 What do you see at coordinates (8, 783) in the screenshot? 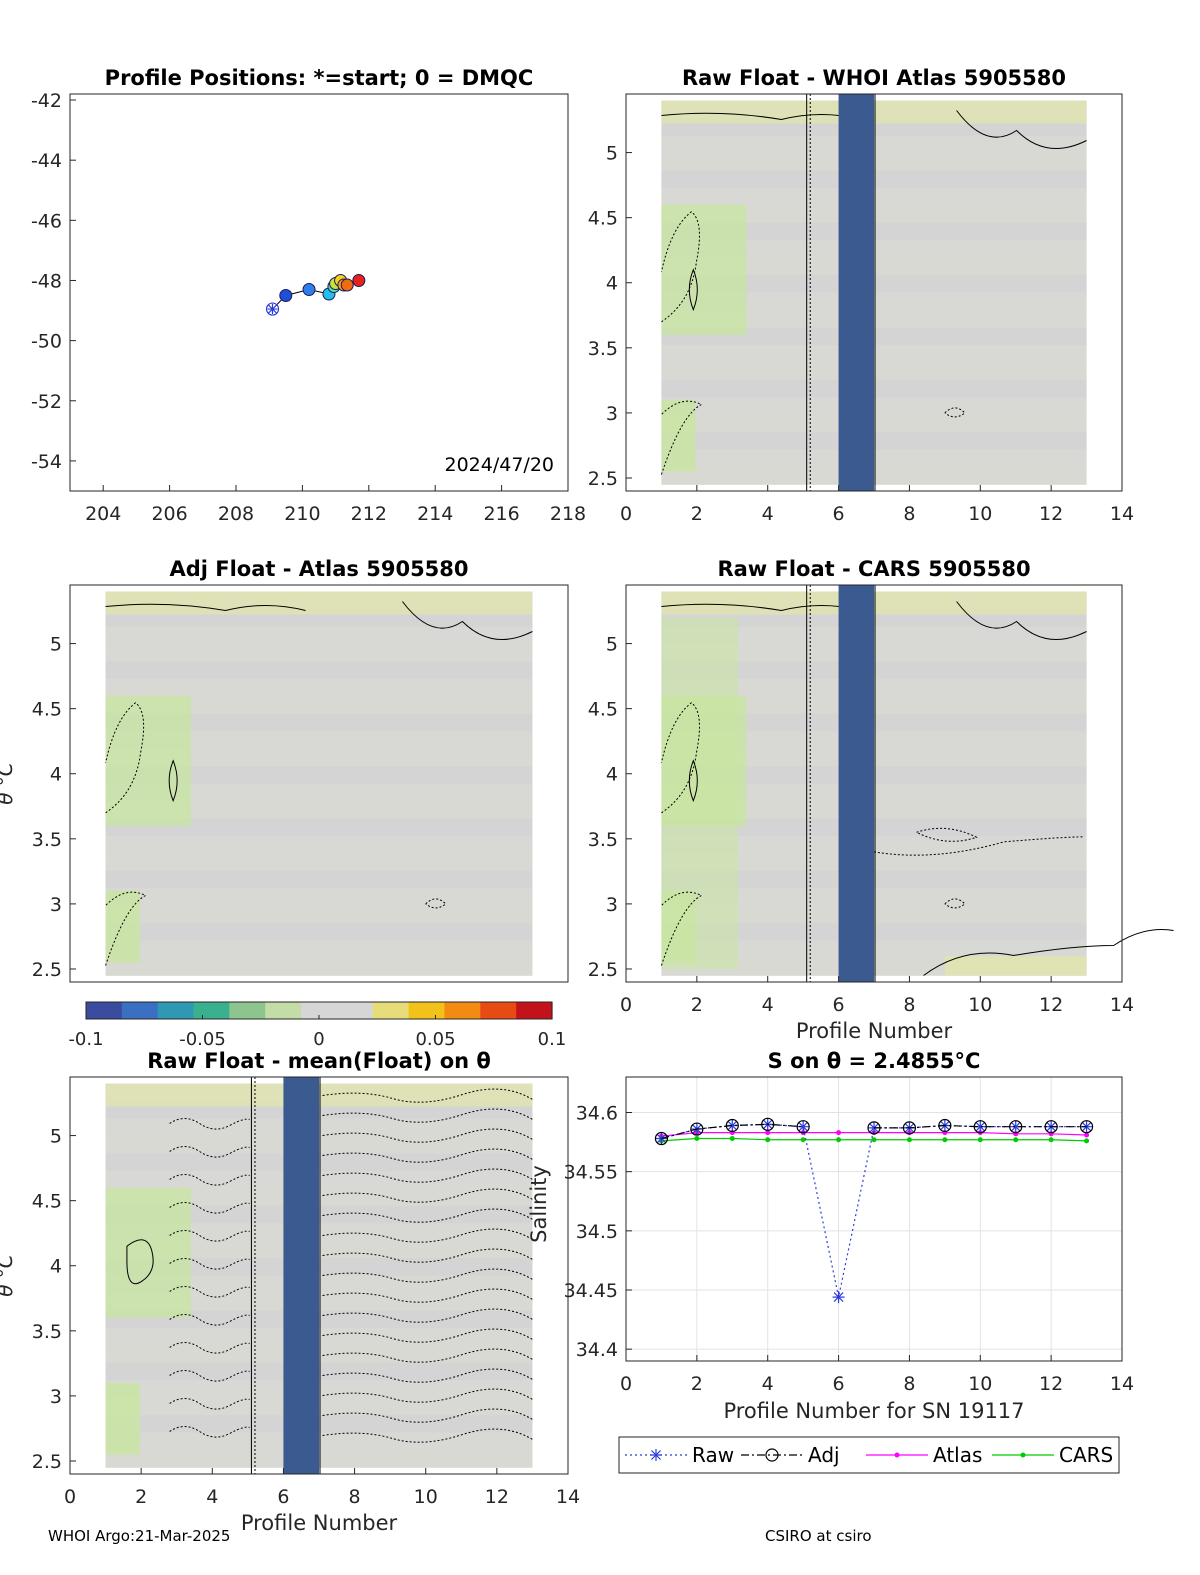
I see `adj_atlas-ylabel: θ °C` at bounding box center [8, 783].